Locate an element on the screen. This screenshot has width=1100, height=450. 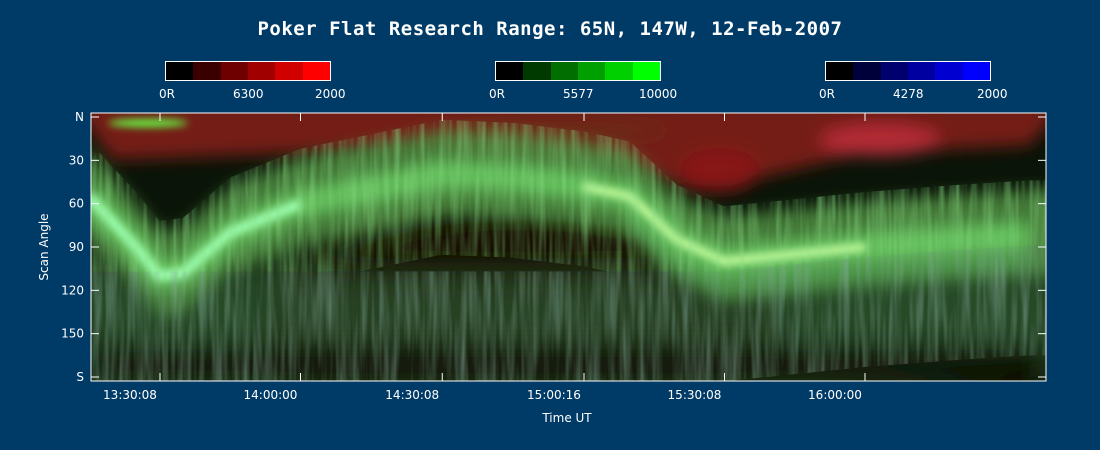
x-tick-label: 14:30:08 is located at coordinates (412, 395).